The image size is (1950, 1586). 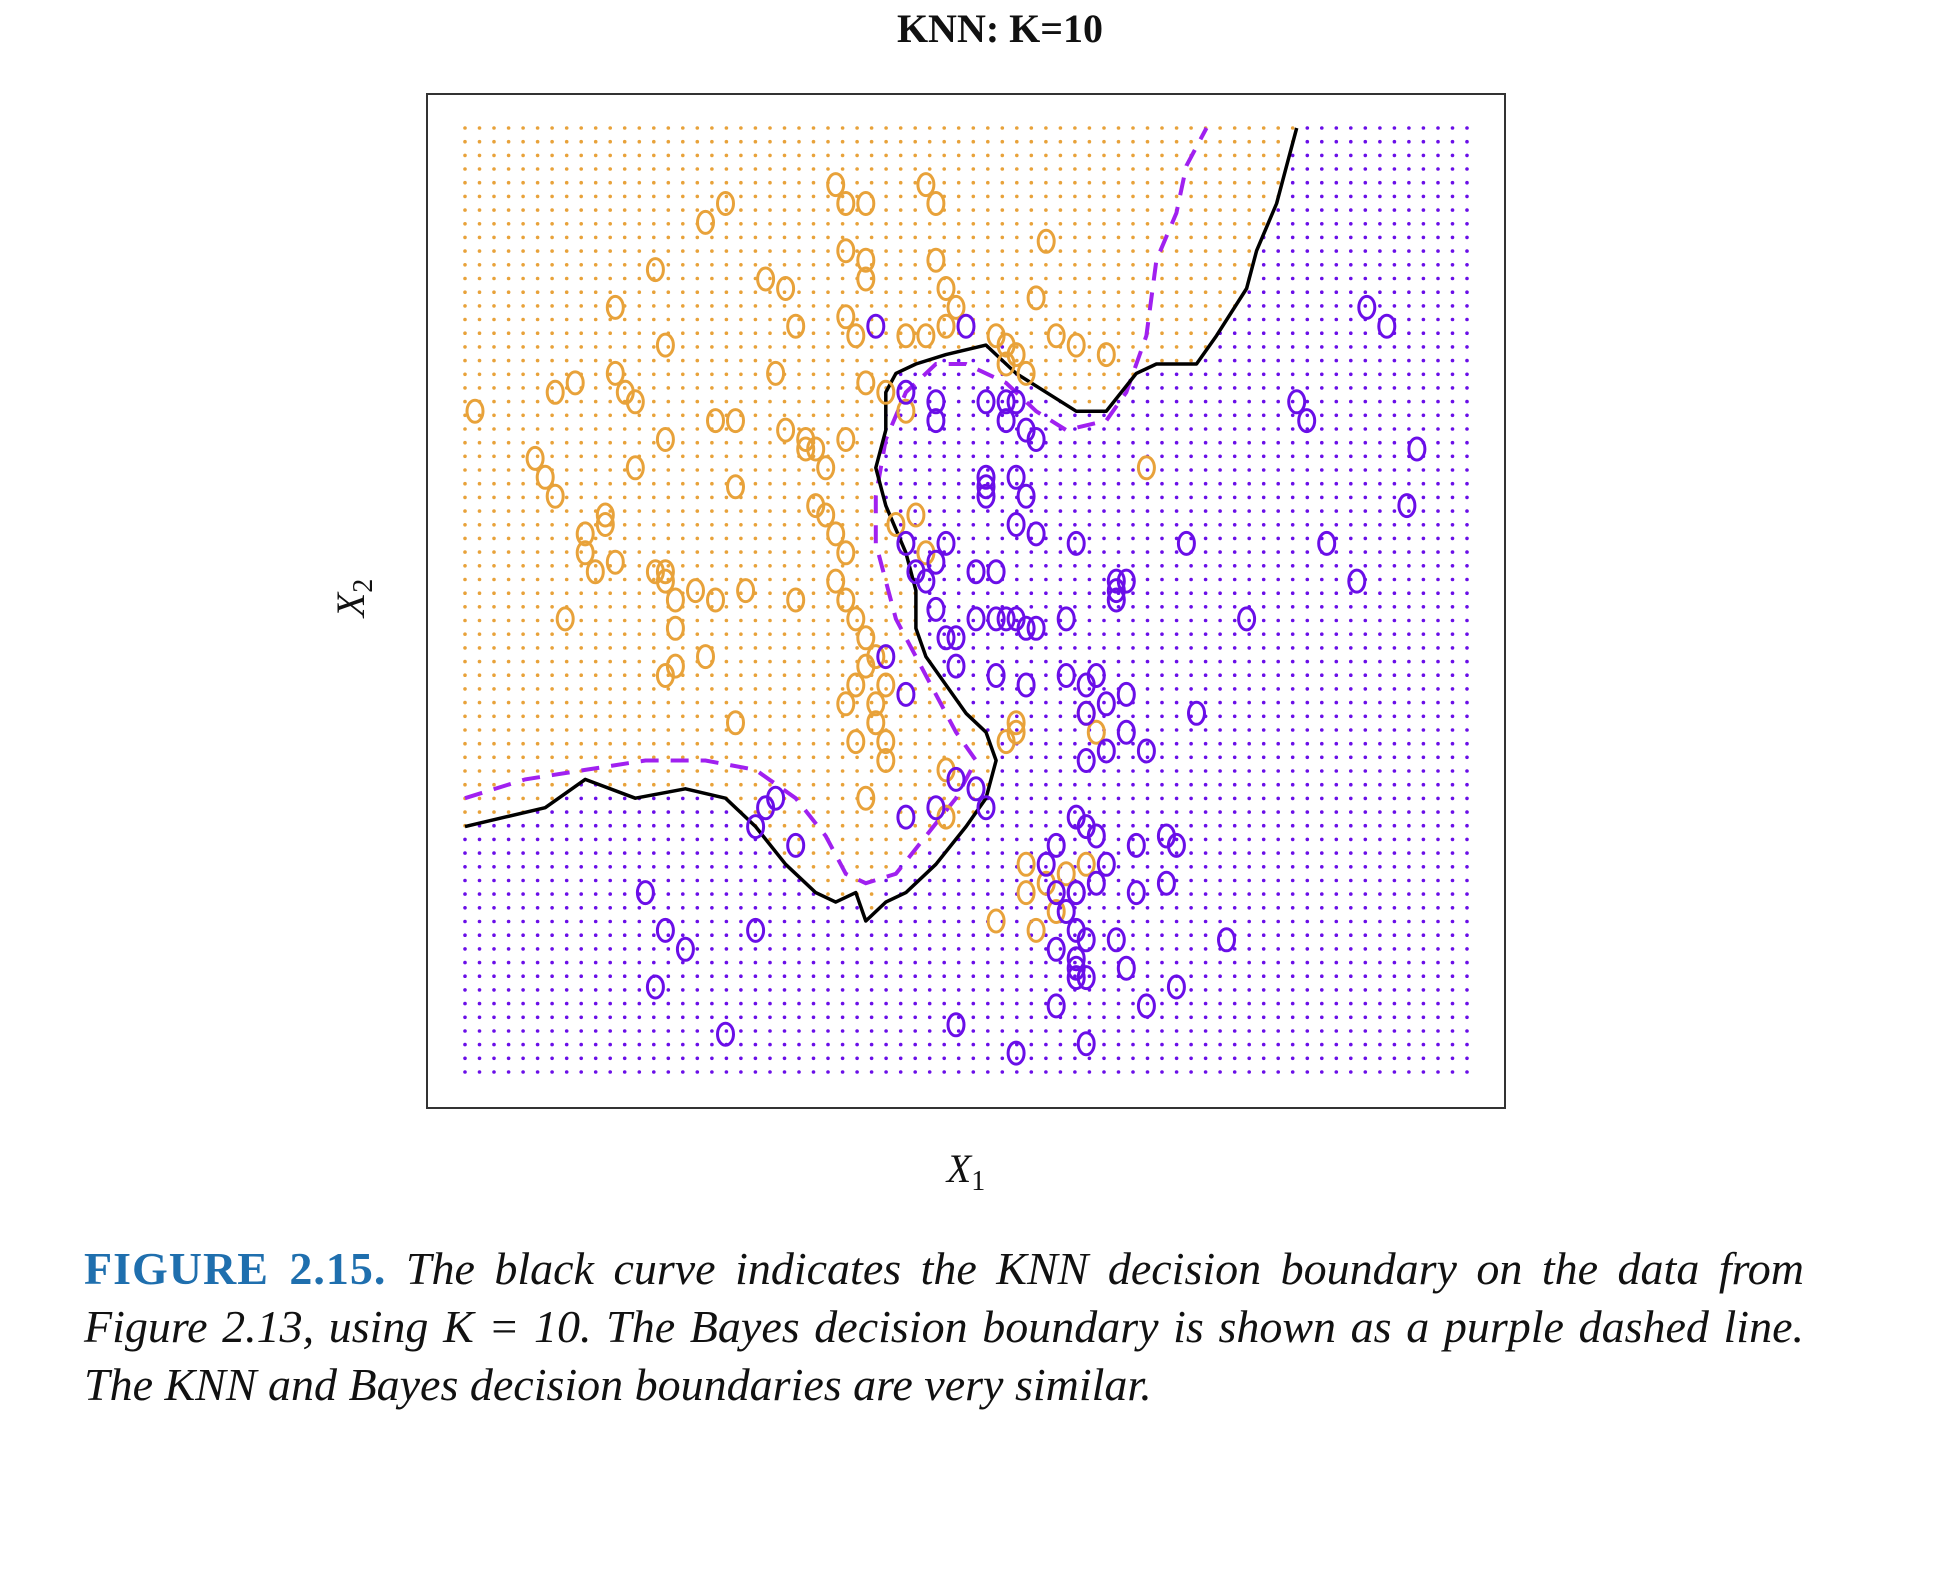 What do you see at coordinates (595, 572) in the screenshot?
I see `orange-point` at bounding box center [595, 572].